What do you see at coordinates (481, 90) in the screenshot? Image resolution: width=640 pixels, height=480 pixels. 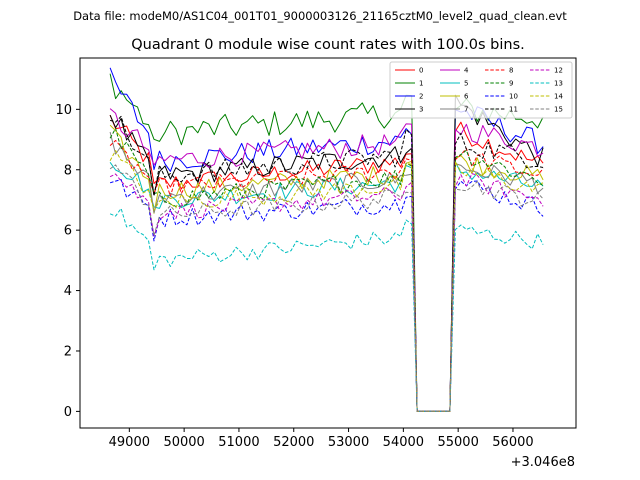 I see `legend-box` at bounding box center [481, 90].